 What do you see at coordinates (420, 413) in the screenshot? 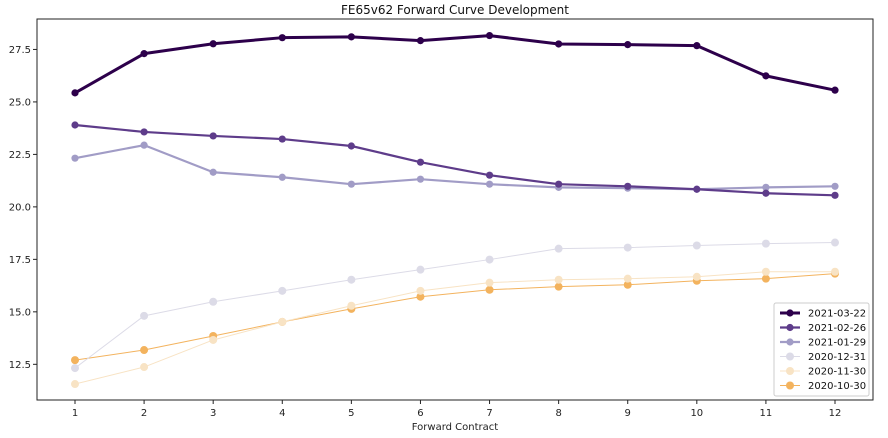
I see `x-tick-label: 6` at bounding box center [420, 413].